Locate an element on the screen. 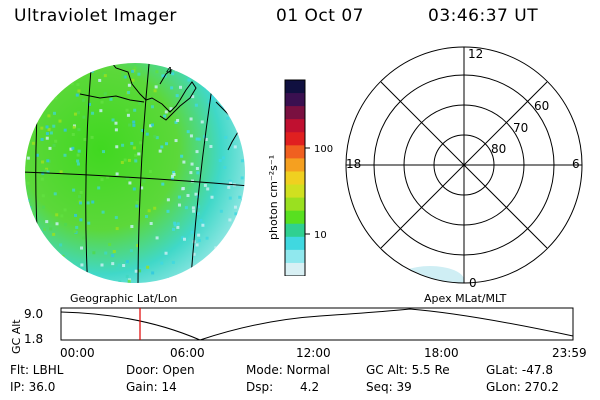  timeline-frame is located at coordinates (317, 324).